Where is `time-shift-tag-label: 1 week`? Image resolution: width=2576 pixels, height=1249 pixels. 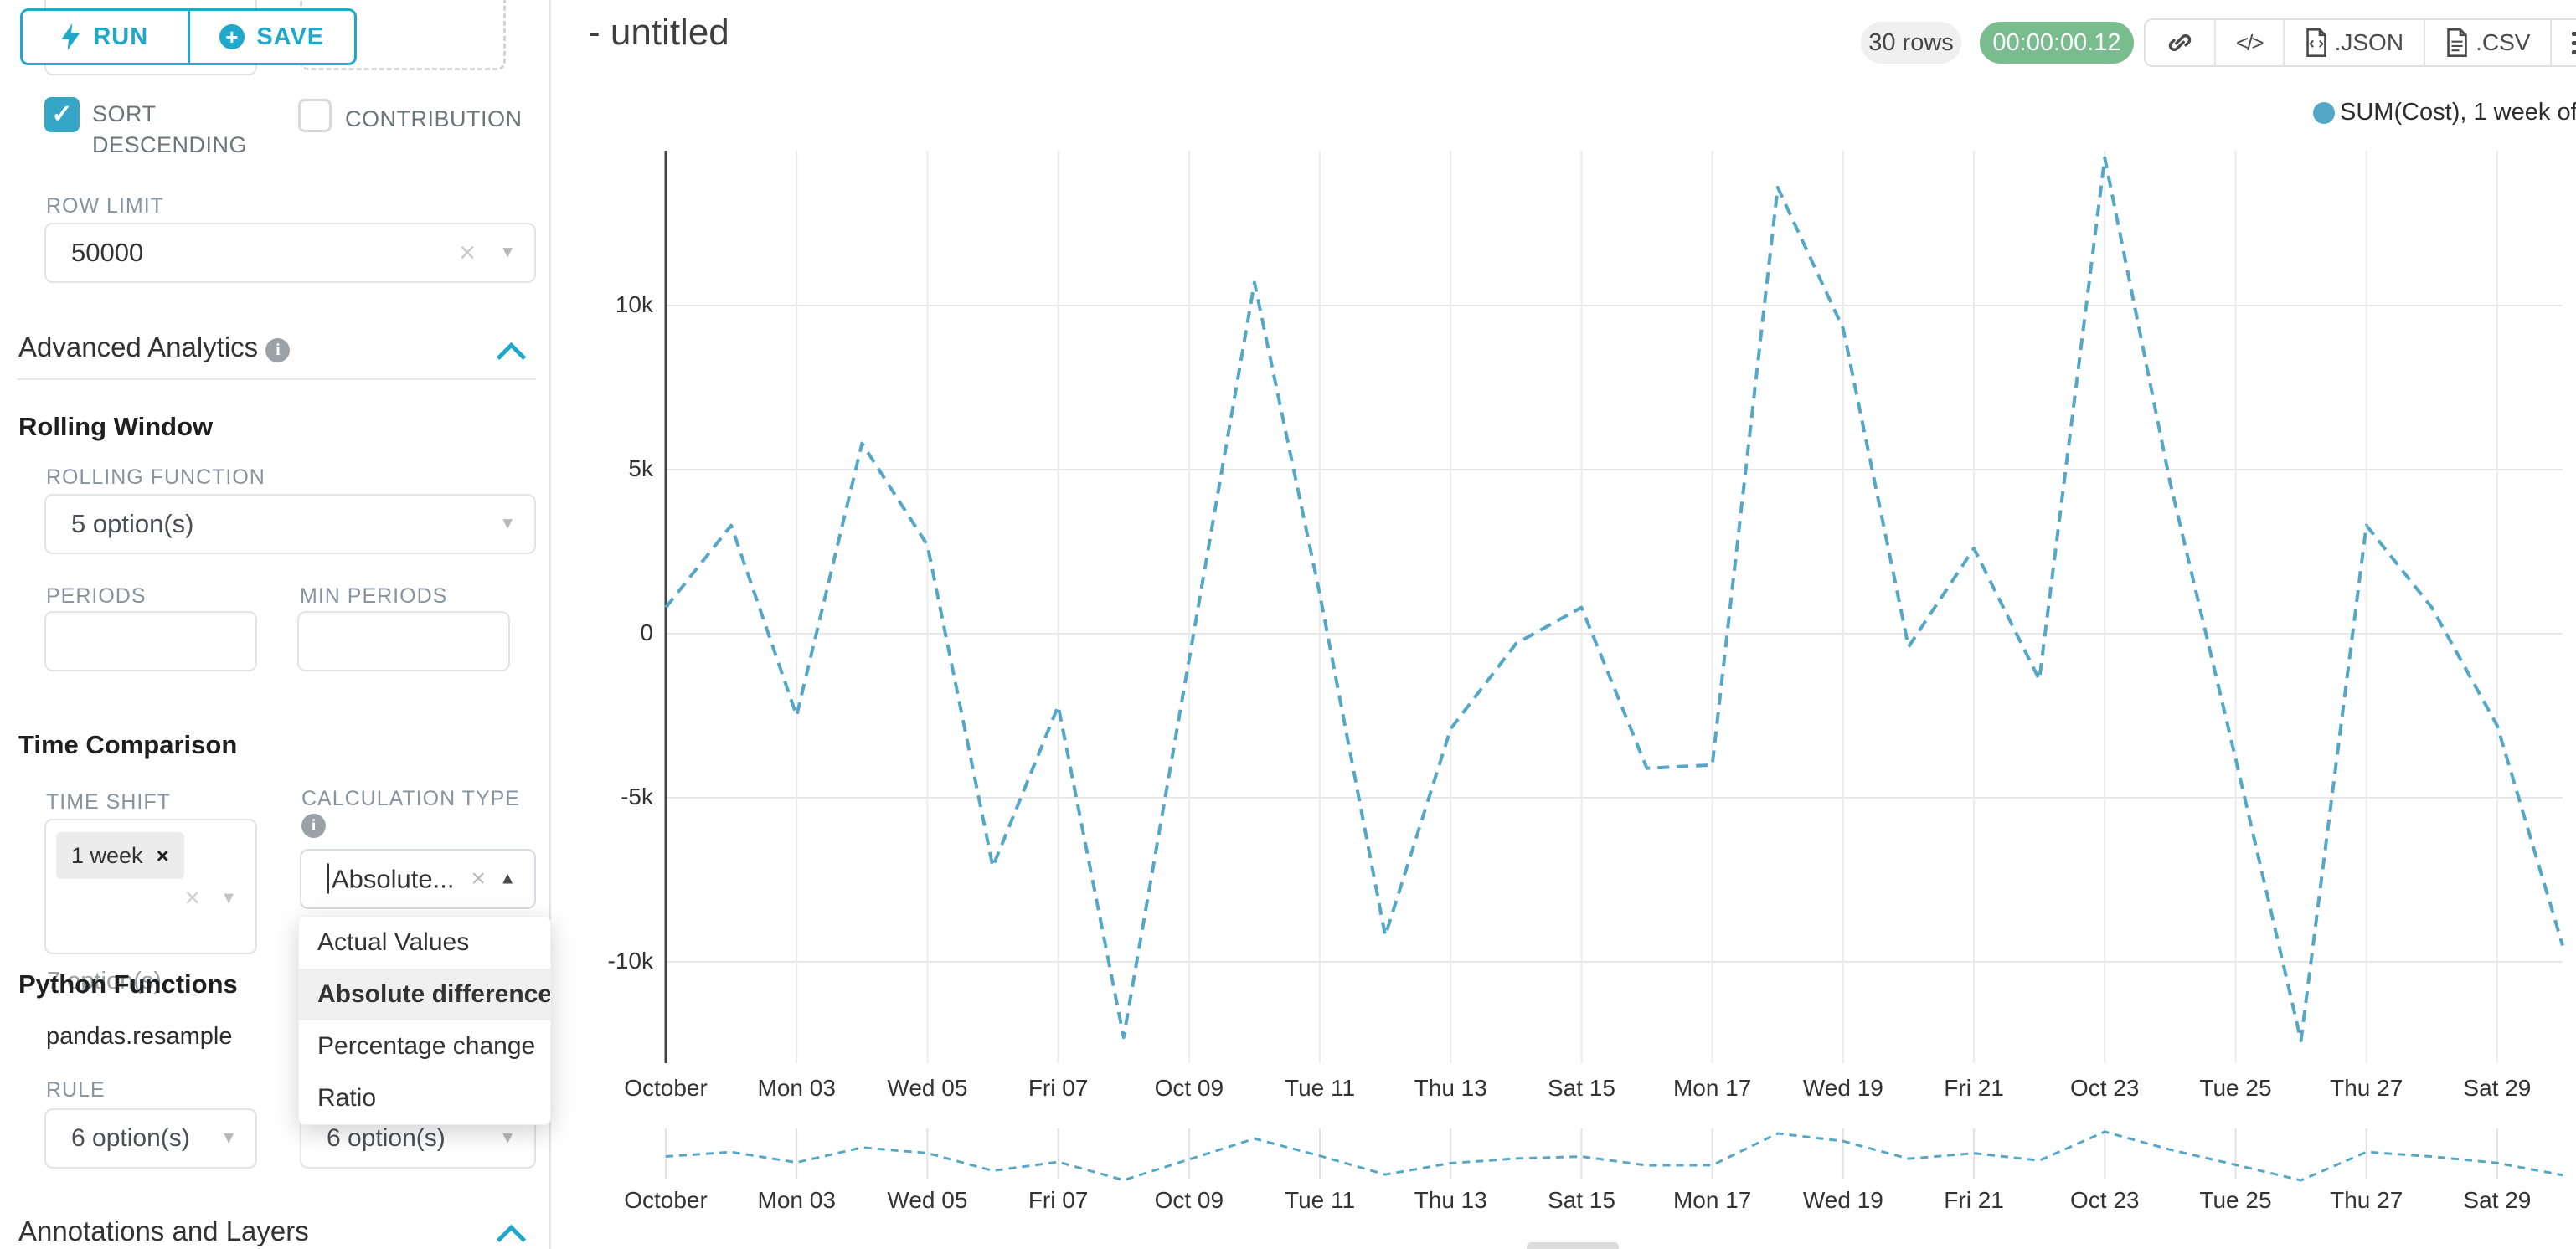 time-shift-tag-label: 1 week is located at coordinates (107, 855).